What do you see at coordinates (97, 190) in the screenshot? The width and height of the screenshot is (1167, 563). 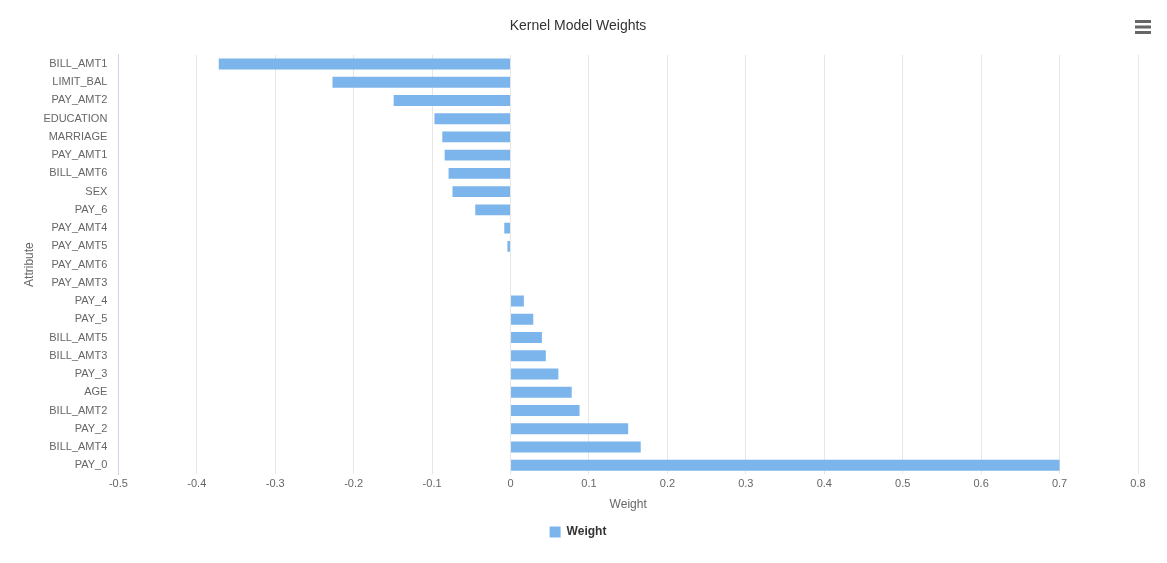 I see `y-tick-label: SEX` at bounding box center [97, 190].